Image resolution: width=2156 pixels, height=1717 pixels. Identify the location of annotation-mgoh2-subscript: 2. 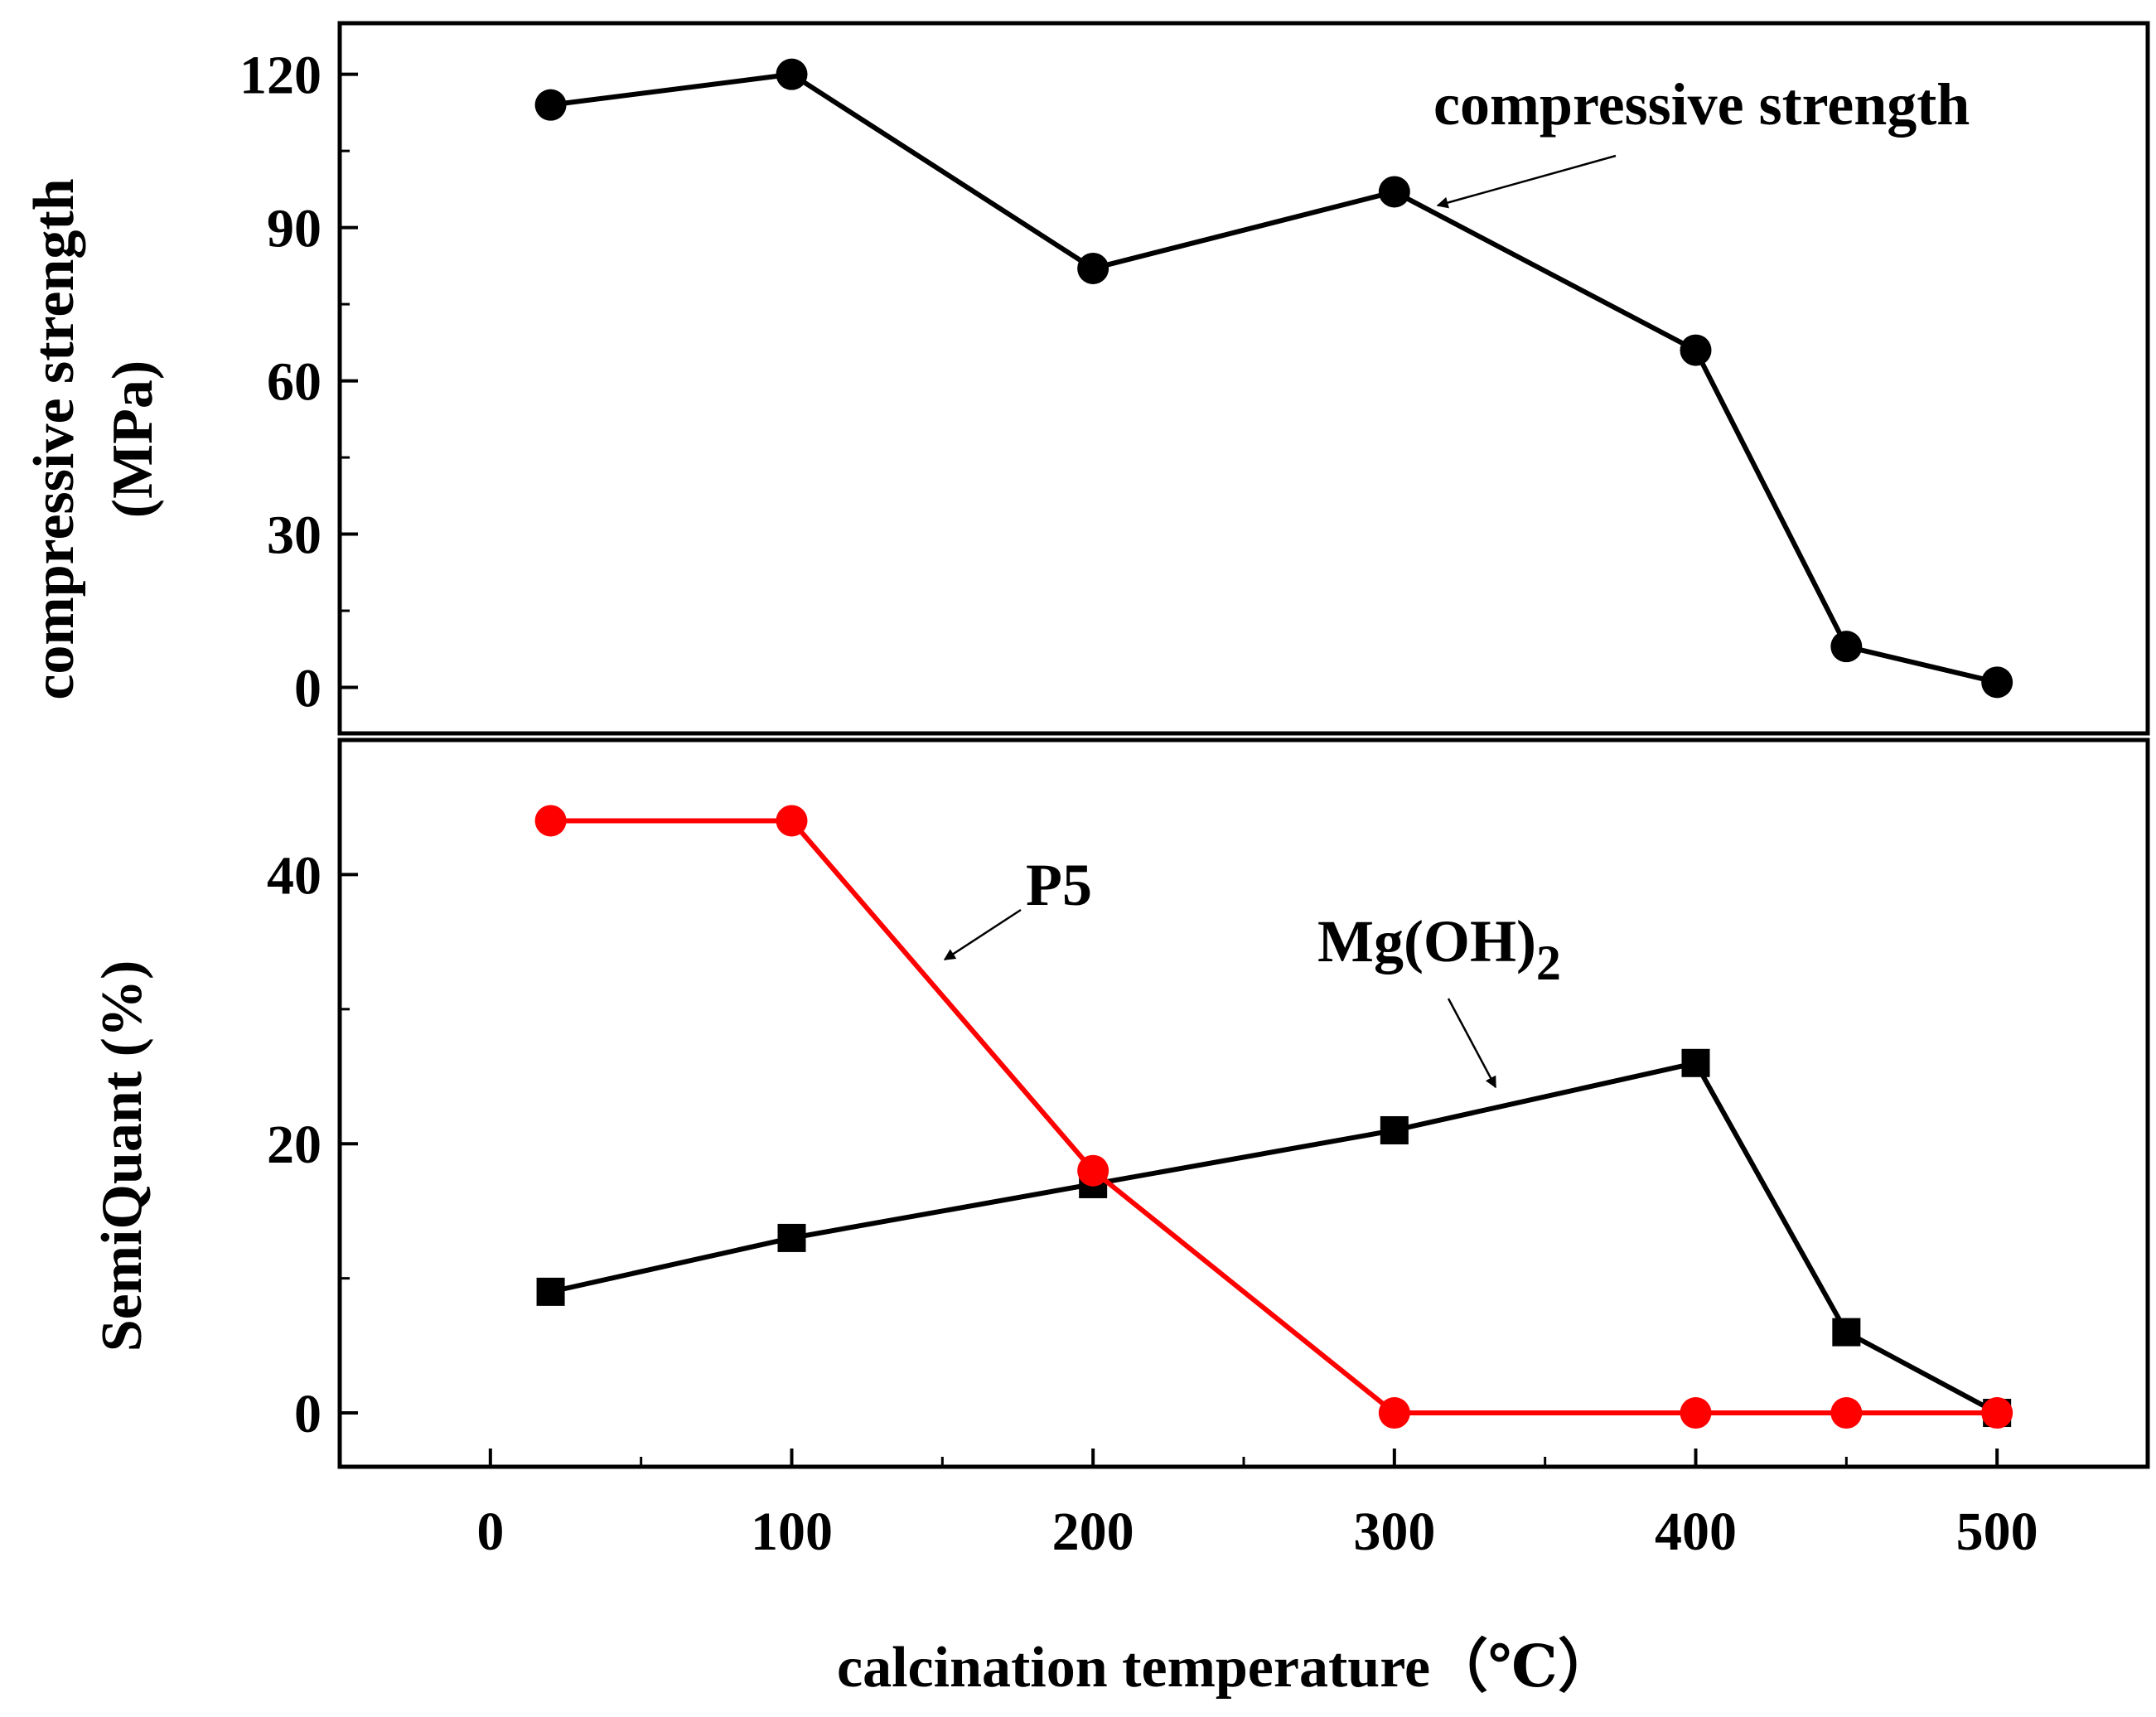
(1548, 963).